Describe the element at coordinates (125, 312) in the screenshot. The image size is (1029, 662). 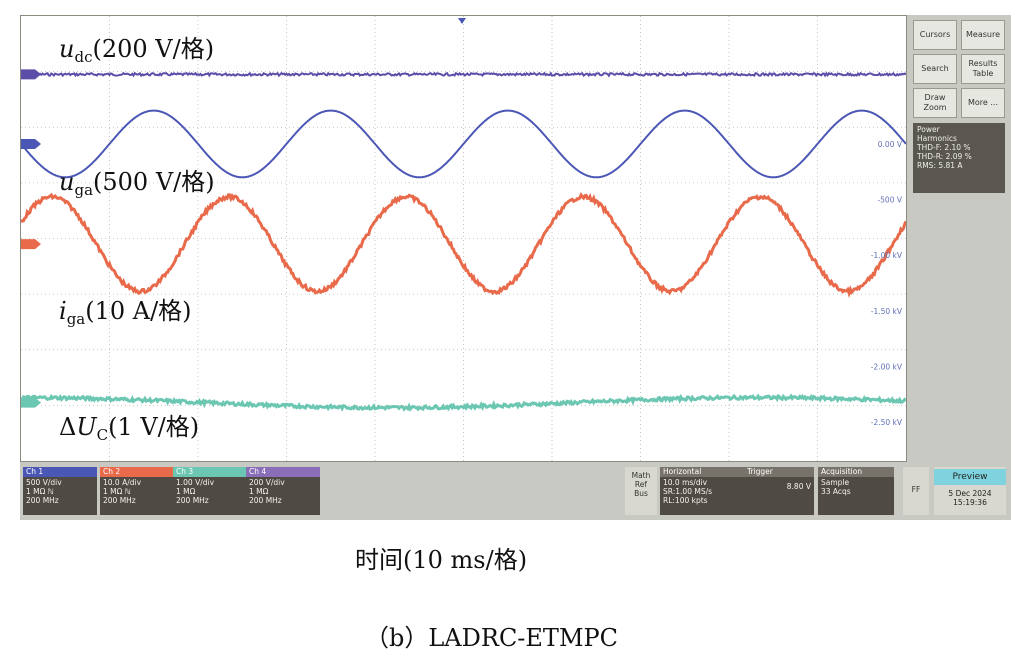
I see `label-iga: iga(10 A/格)` at that location.